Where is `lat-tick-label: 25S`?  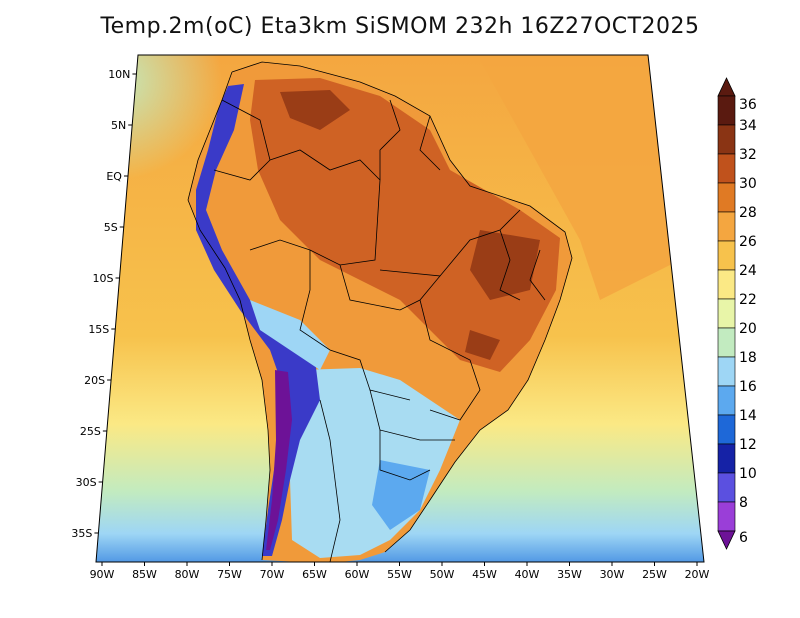
lat-tick-label: 25S is located at coordinates (90, 431).